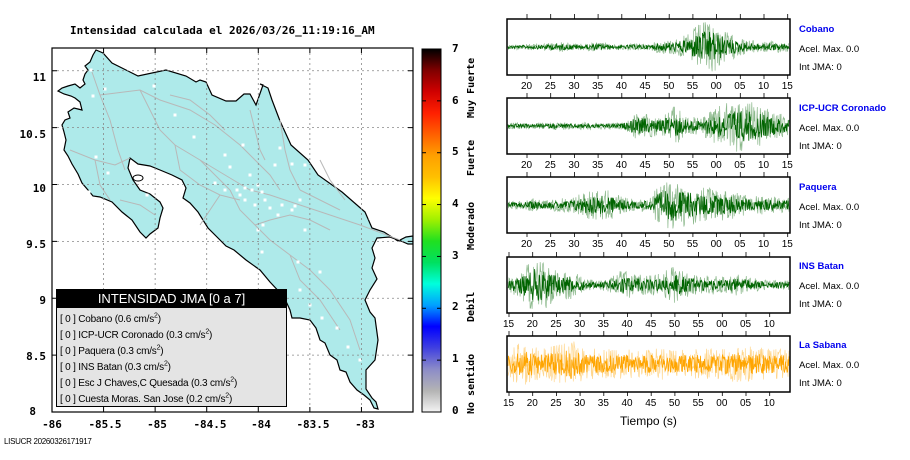  What do you see at coordinates (823, 345) in the screenshot?
I see `station-name: La Sabana` at bounding box center [823, 345].